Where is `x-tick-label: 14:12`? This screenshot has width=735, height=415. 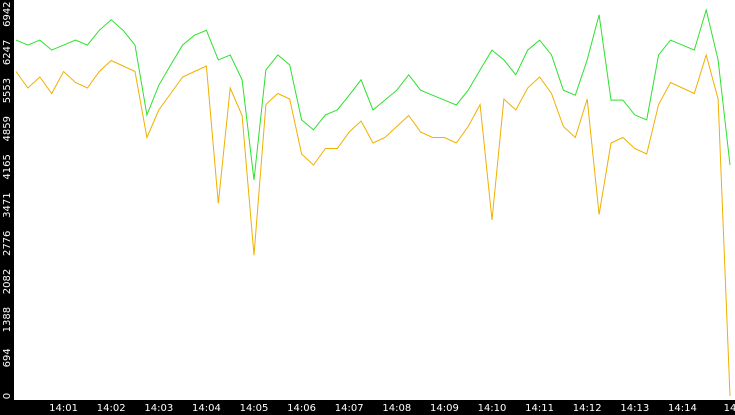 x-tick-label: 14:12 is located at coordinates (587, 408).